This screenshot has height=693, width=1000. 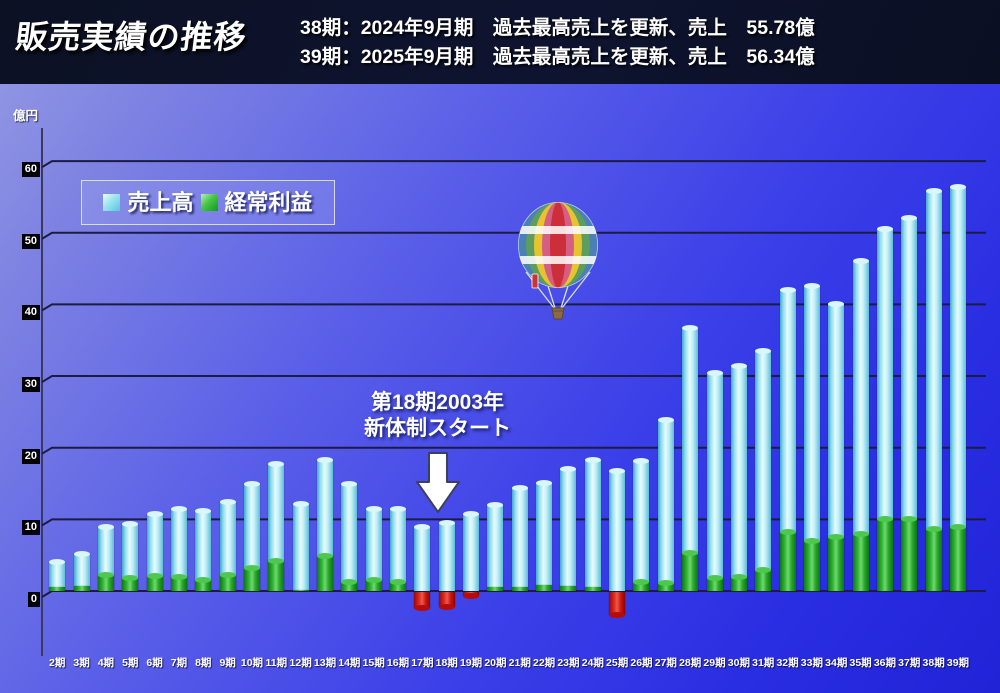 What do you see at coordinates (203, 549) in the screenshot?
I see `bar-sales-8期` at bounding box center [203, 549].